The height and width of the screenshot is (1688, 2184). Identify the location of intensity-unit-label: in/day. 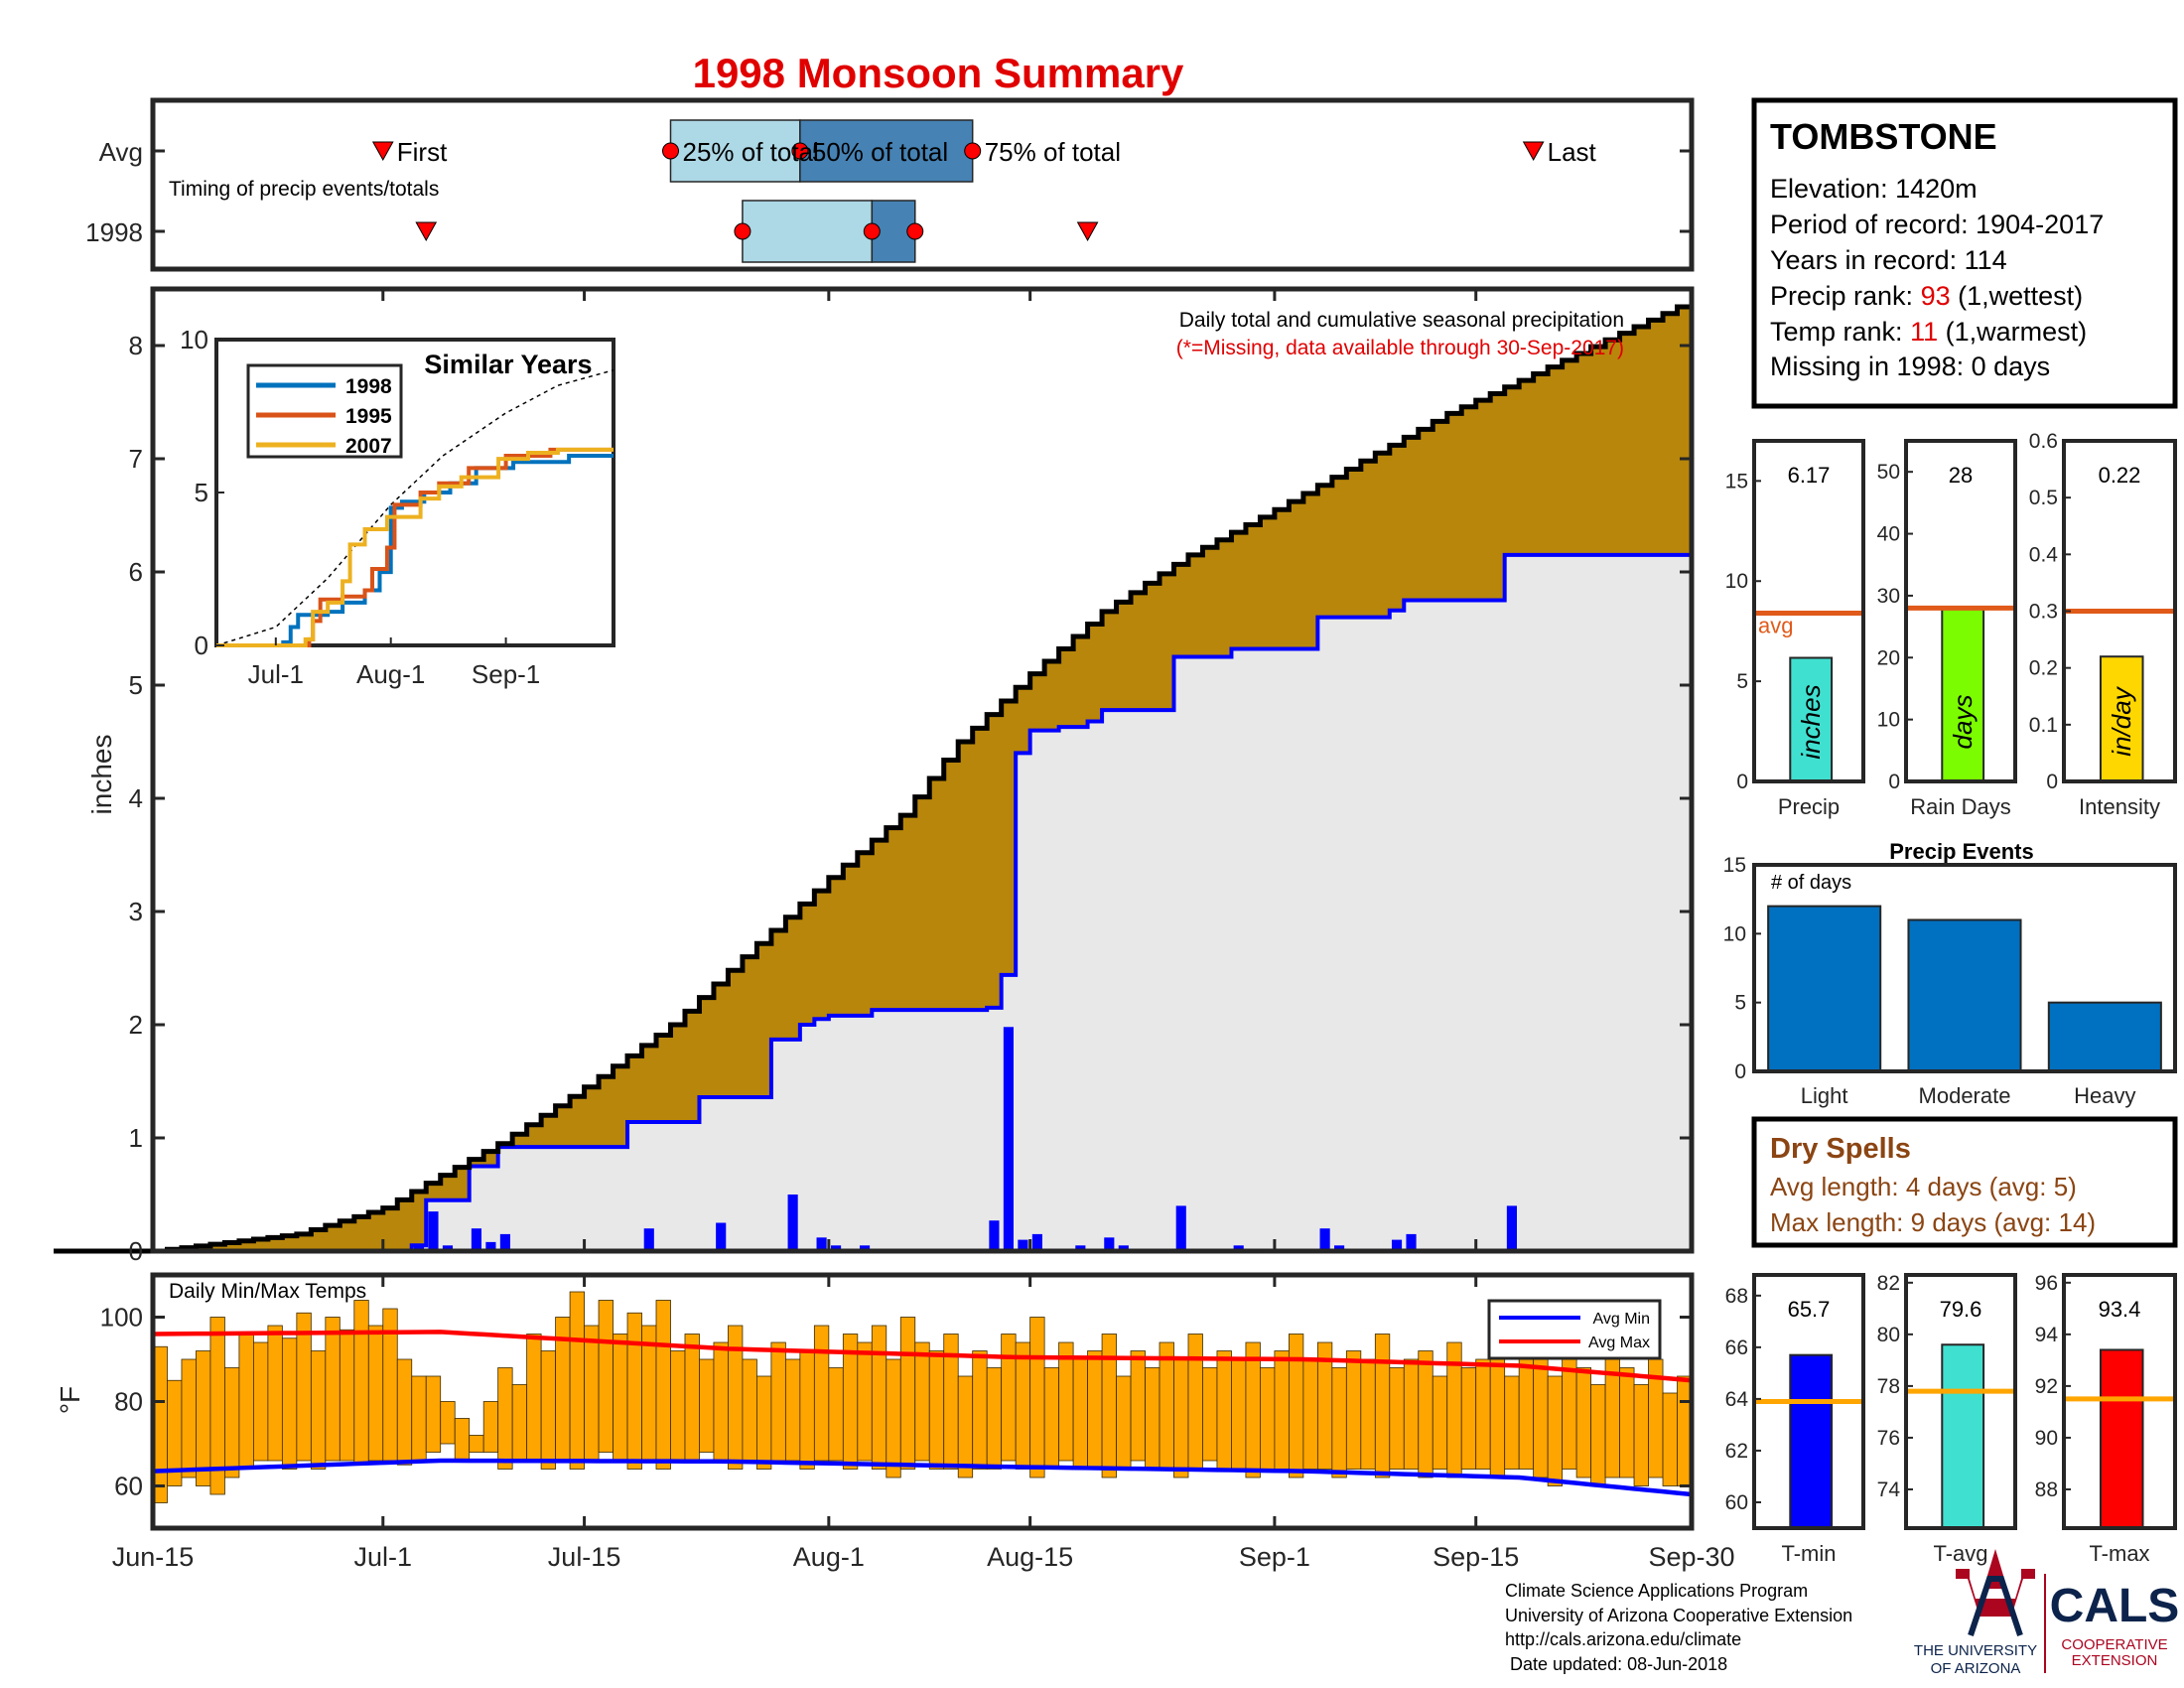
(2121, 720).